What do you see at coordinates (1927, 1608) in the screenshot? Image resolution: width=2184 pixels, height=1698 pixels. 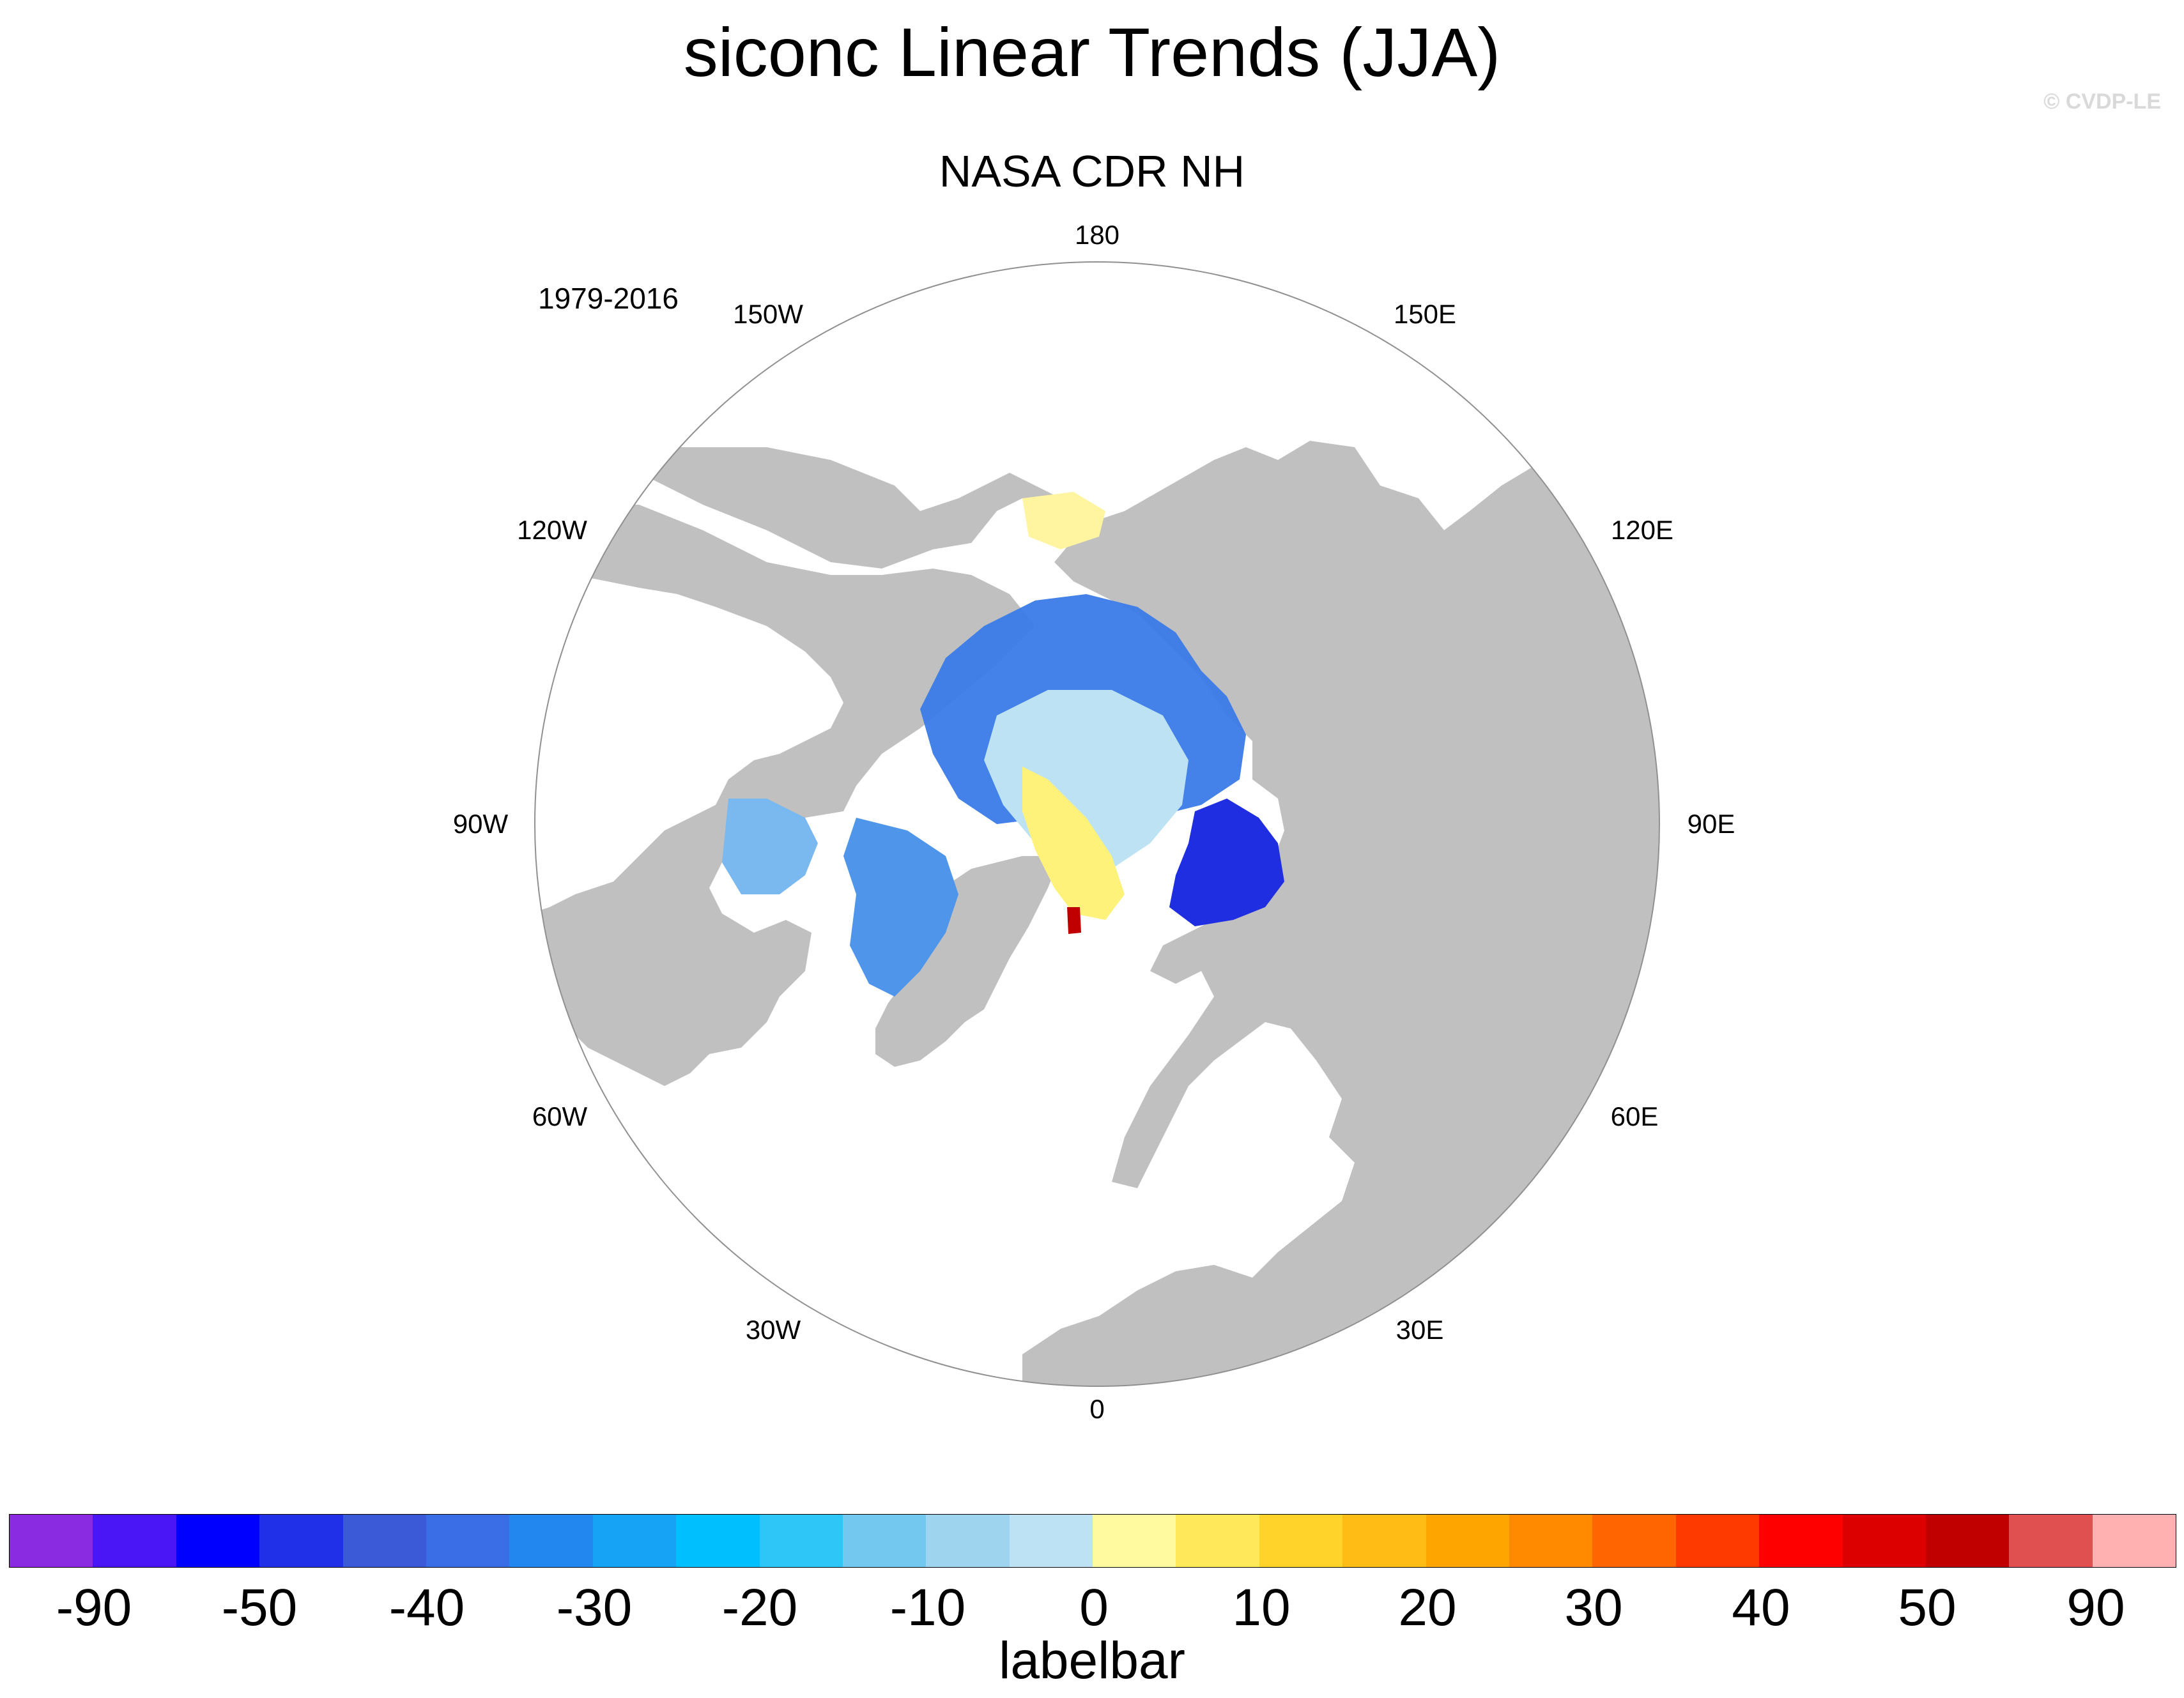 I see `tick-label: 50` at bounding box center [1927, 1608].